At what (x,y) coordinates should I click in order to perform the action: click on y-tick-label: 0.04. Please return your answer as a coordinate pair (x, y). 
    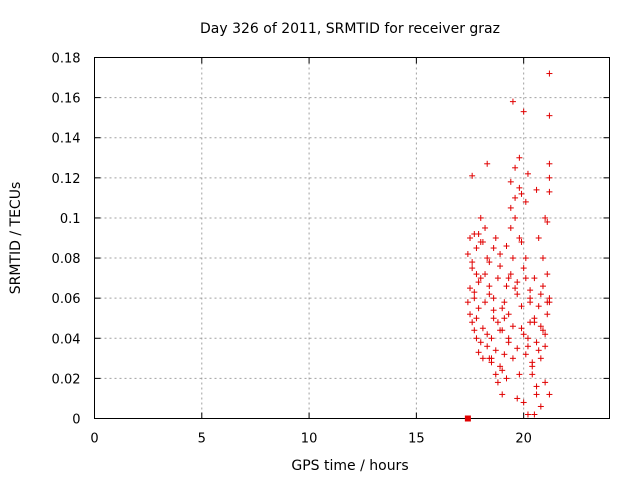
    Looking at the image, I should click on (66, 339).